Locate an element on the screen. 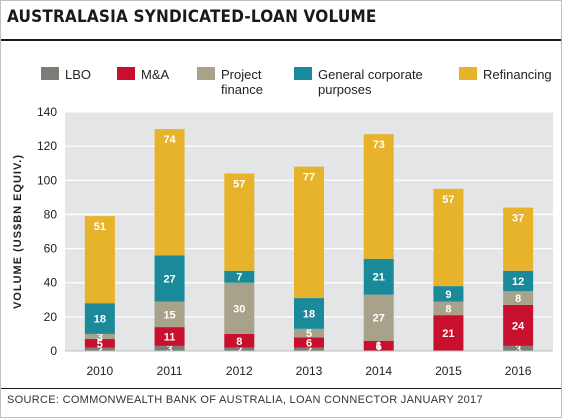 This screenshot has width=564, height=420. bar-2011-project-finance is located at coordinates (169, 314).